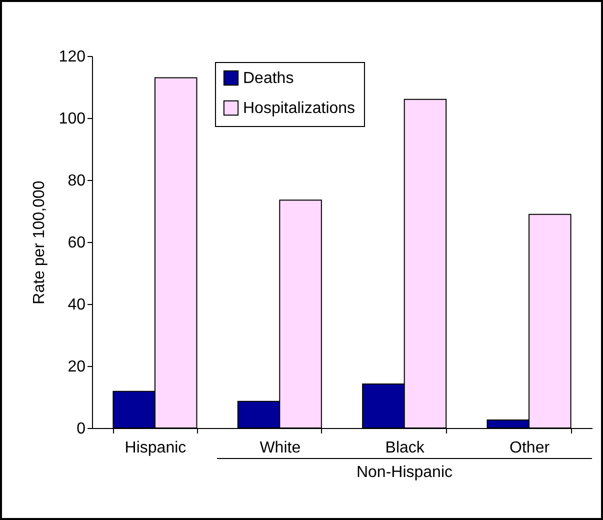 The height and width of the screenshot is (520, 603). I want to click on x-tick-label: White, so click(280, 448).